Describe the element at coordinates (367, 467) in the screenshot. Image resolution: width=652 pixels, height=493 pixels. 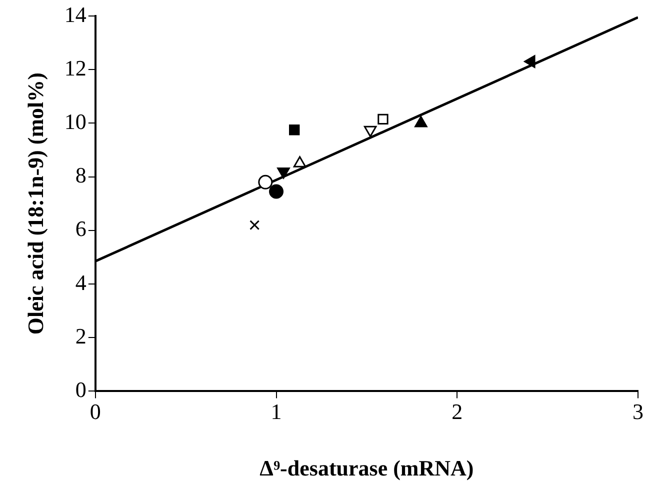
I see `x-axis-title: Δ⁹-desaturase (mRNA)` at that location.